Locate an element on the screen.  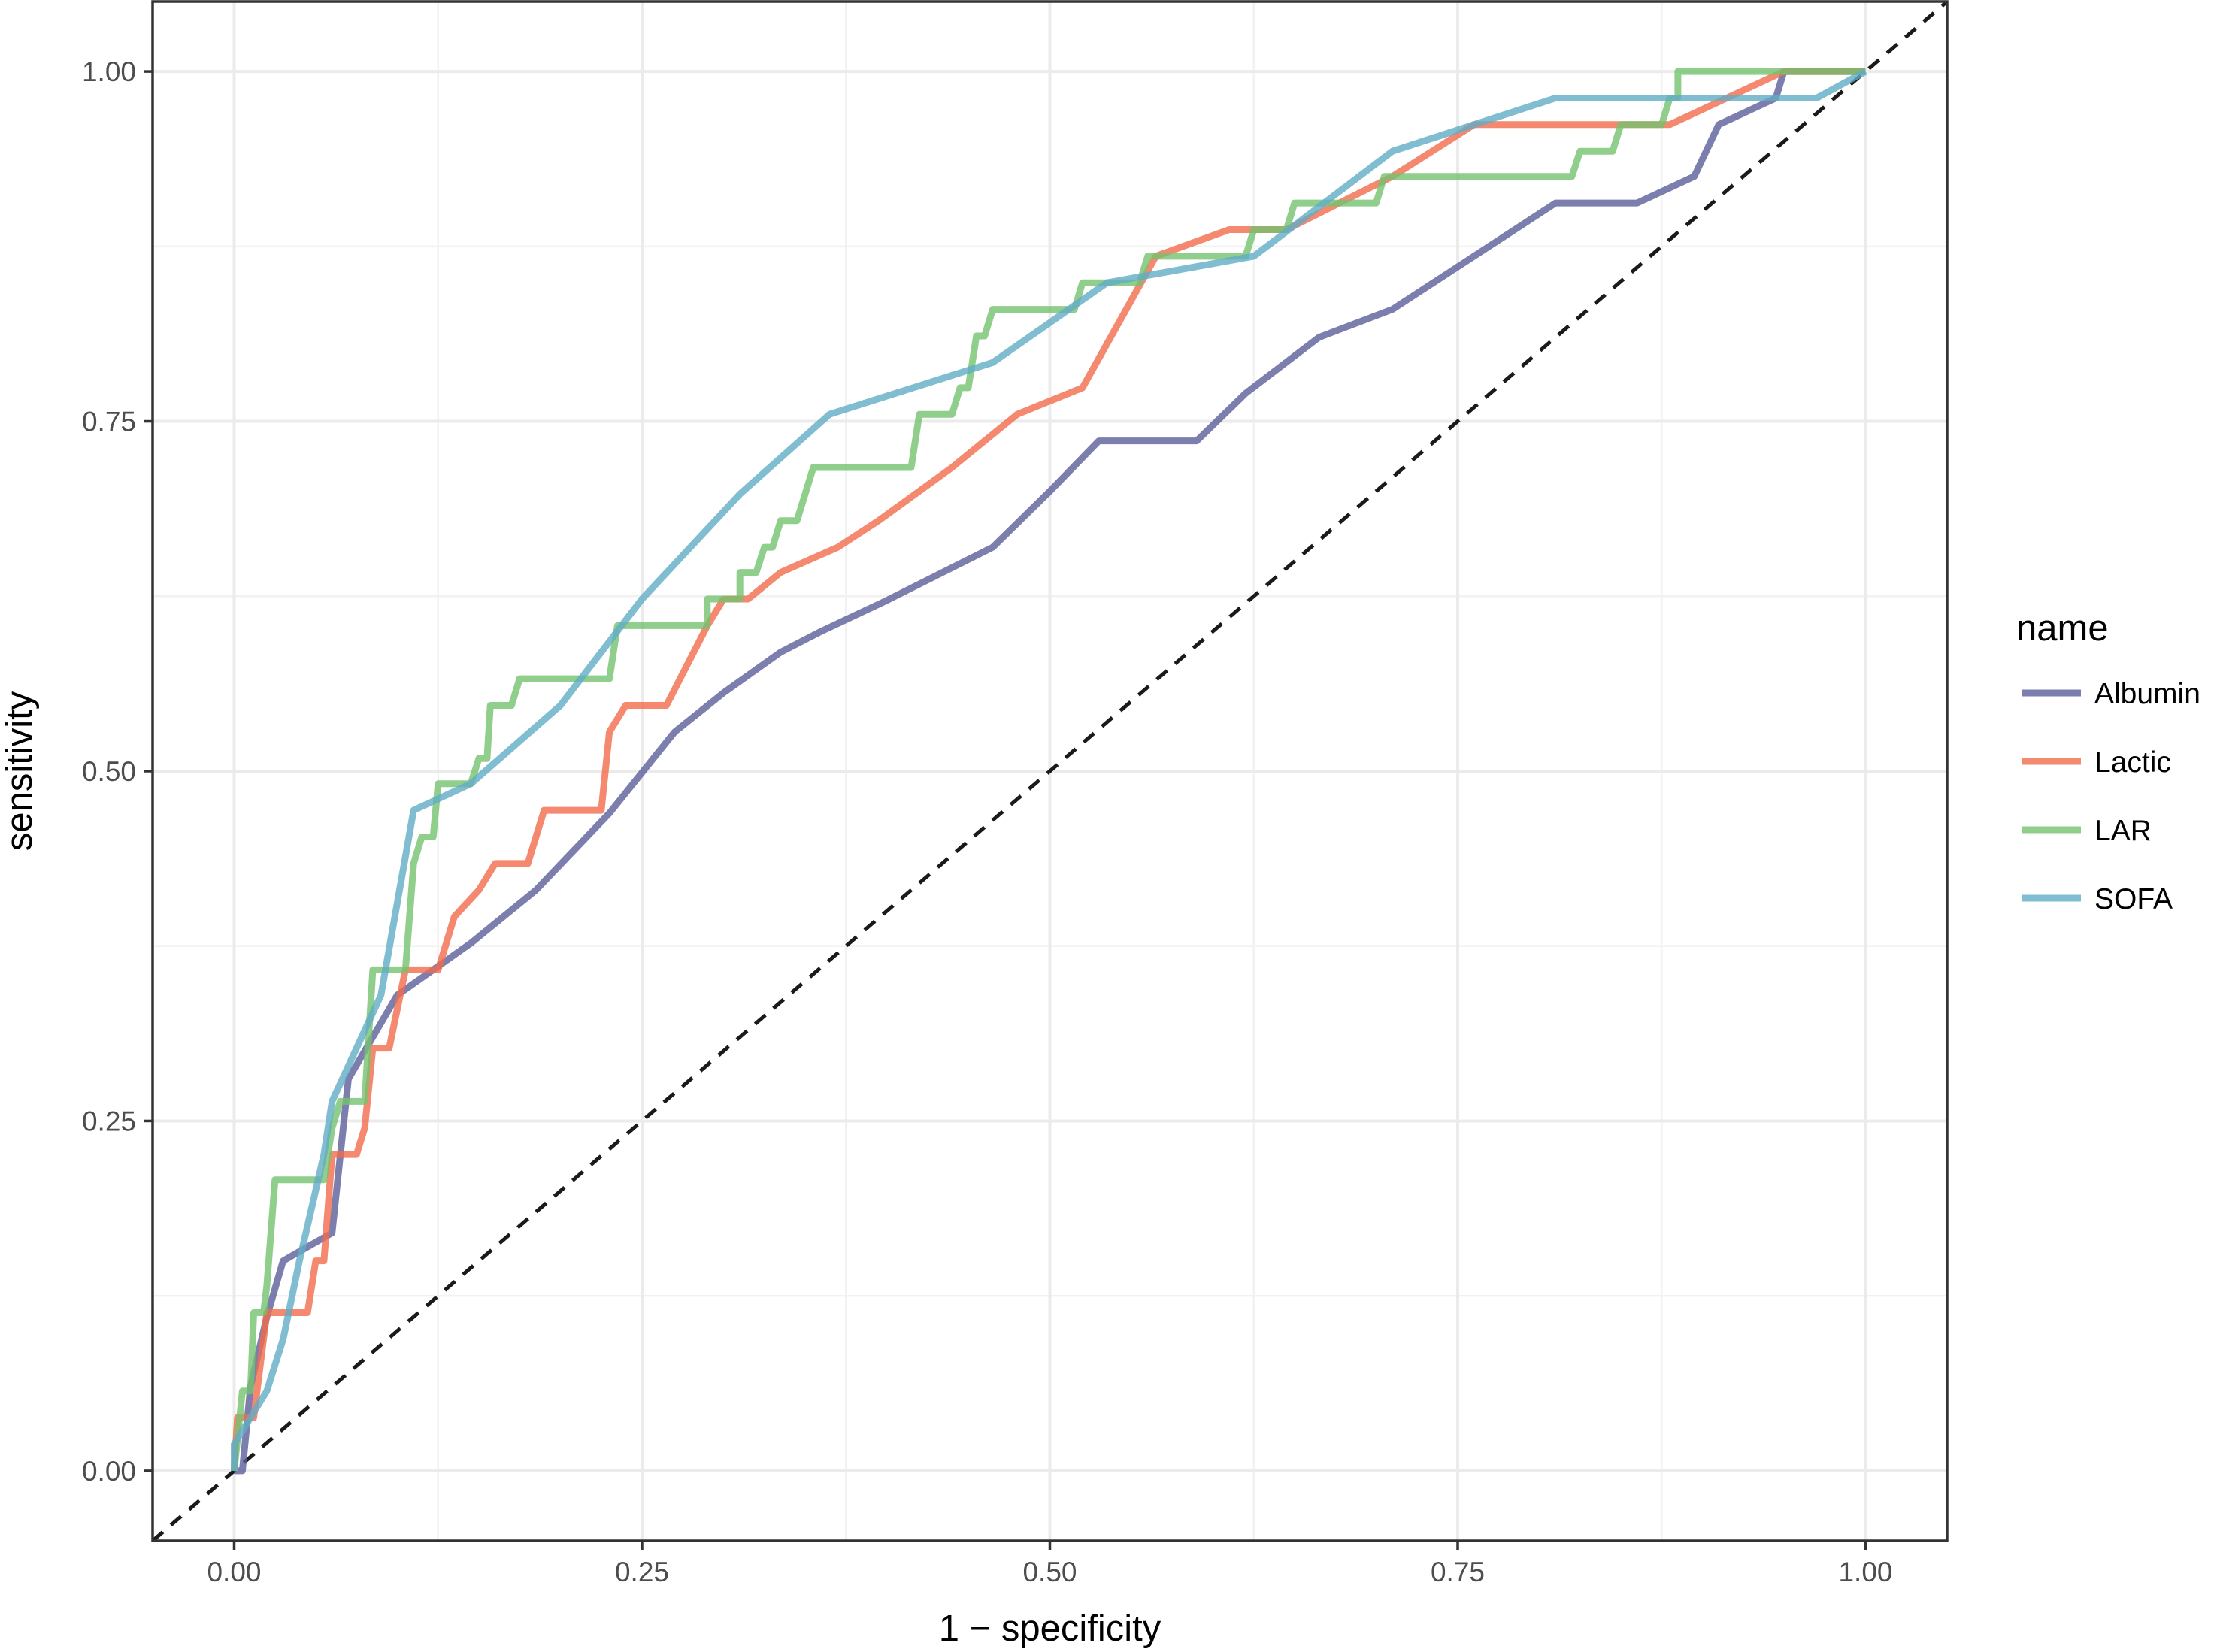
y-tick-label: 0.75 is located at coordinates (109, 422).